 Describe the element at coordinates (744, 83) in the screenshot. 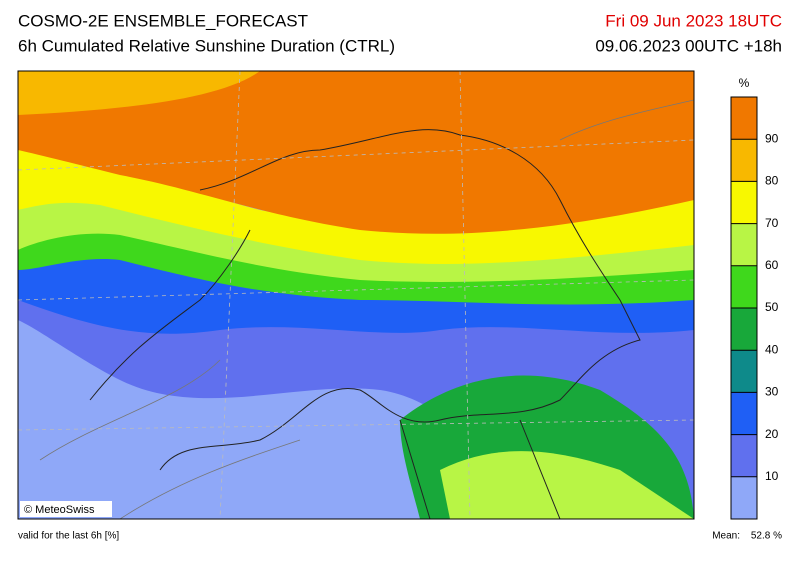

I see `colorbar-unit: %` at that location.